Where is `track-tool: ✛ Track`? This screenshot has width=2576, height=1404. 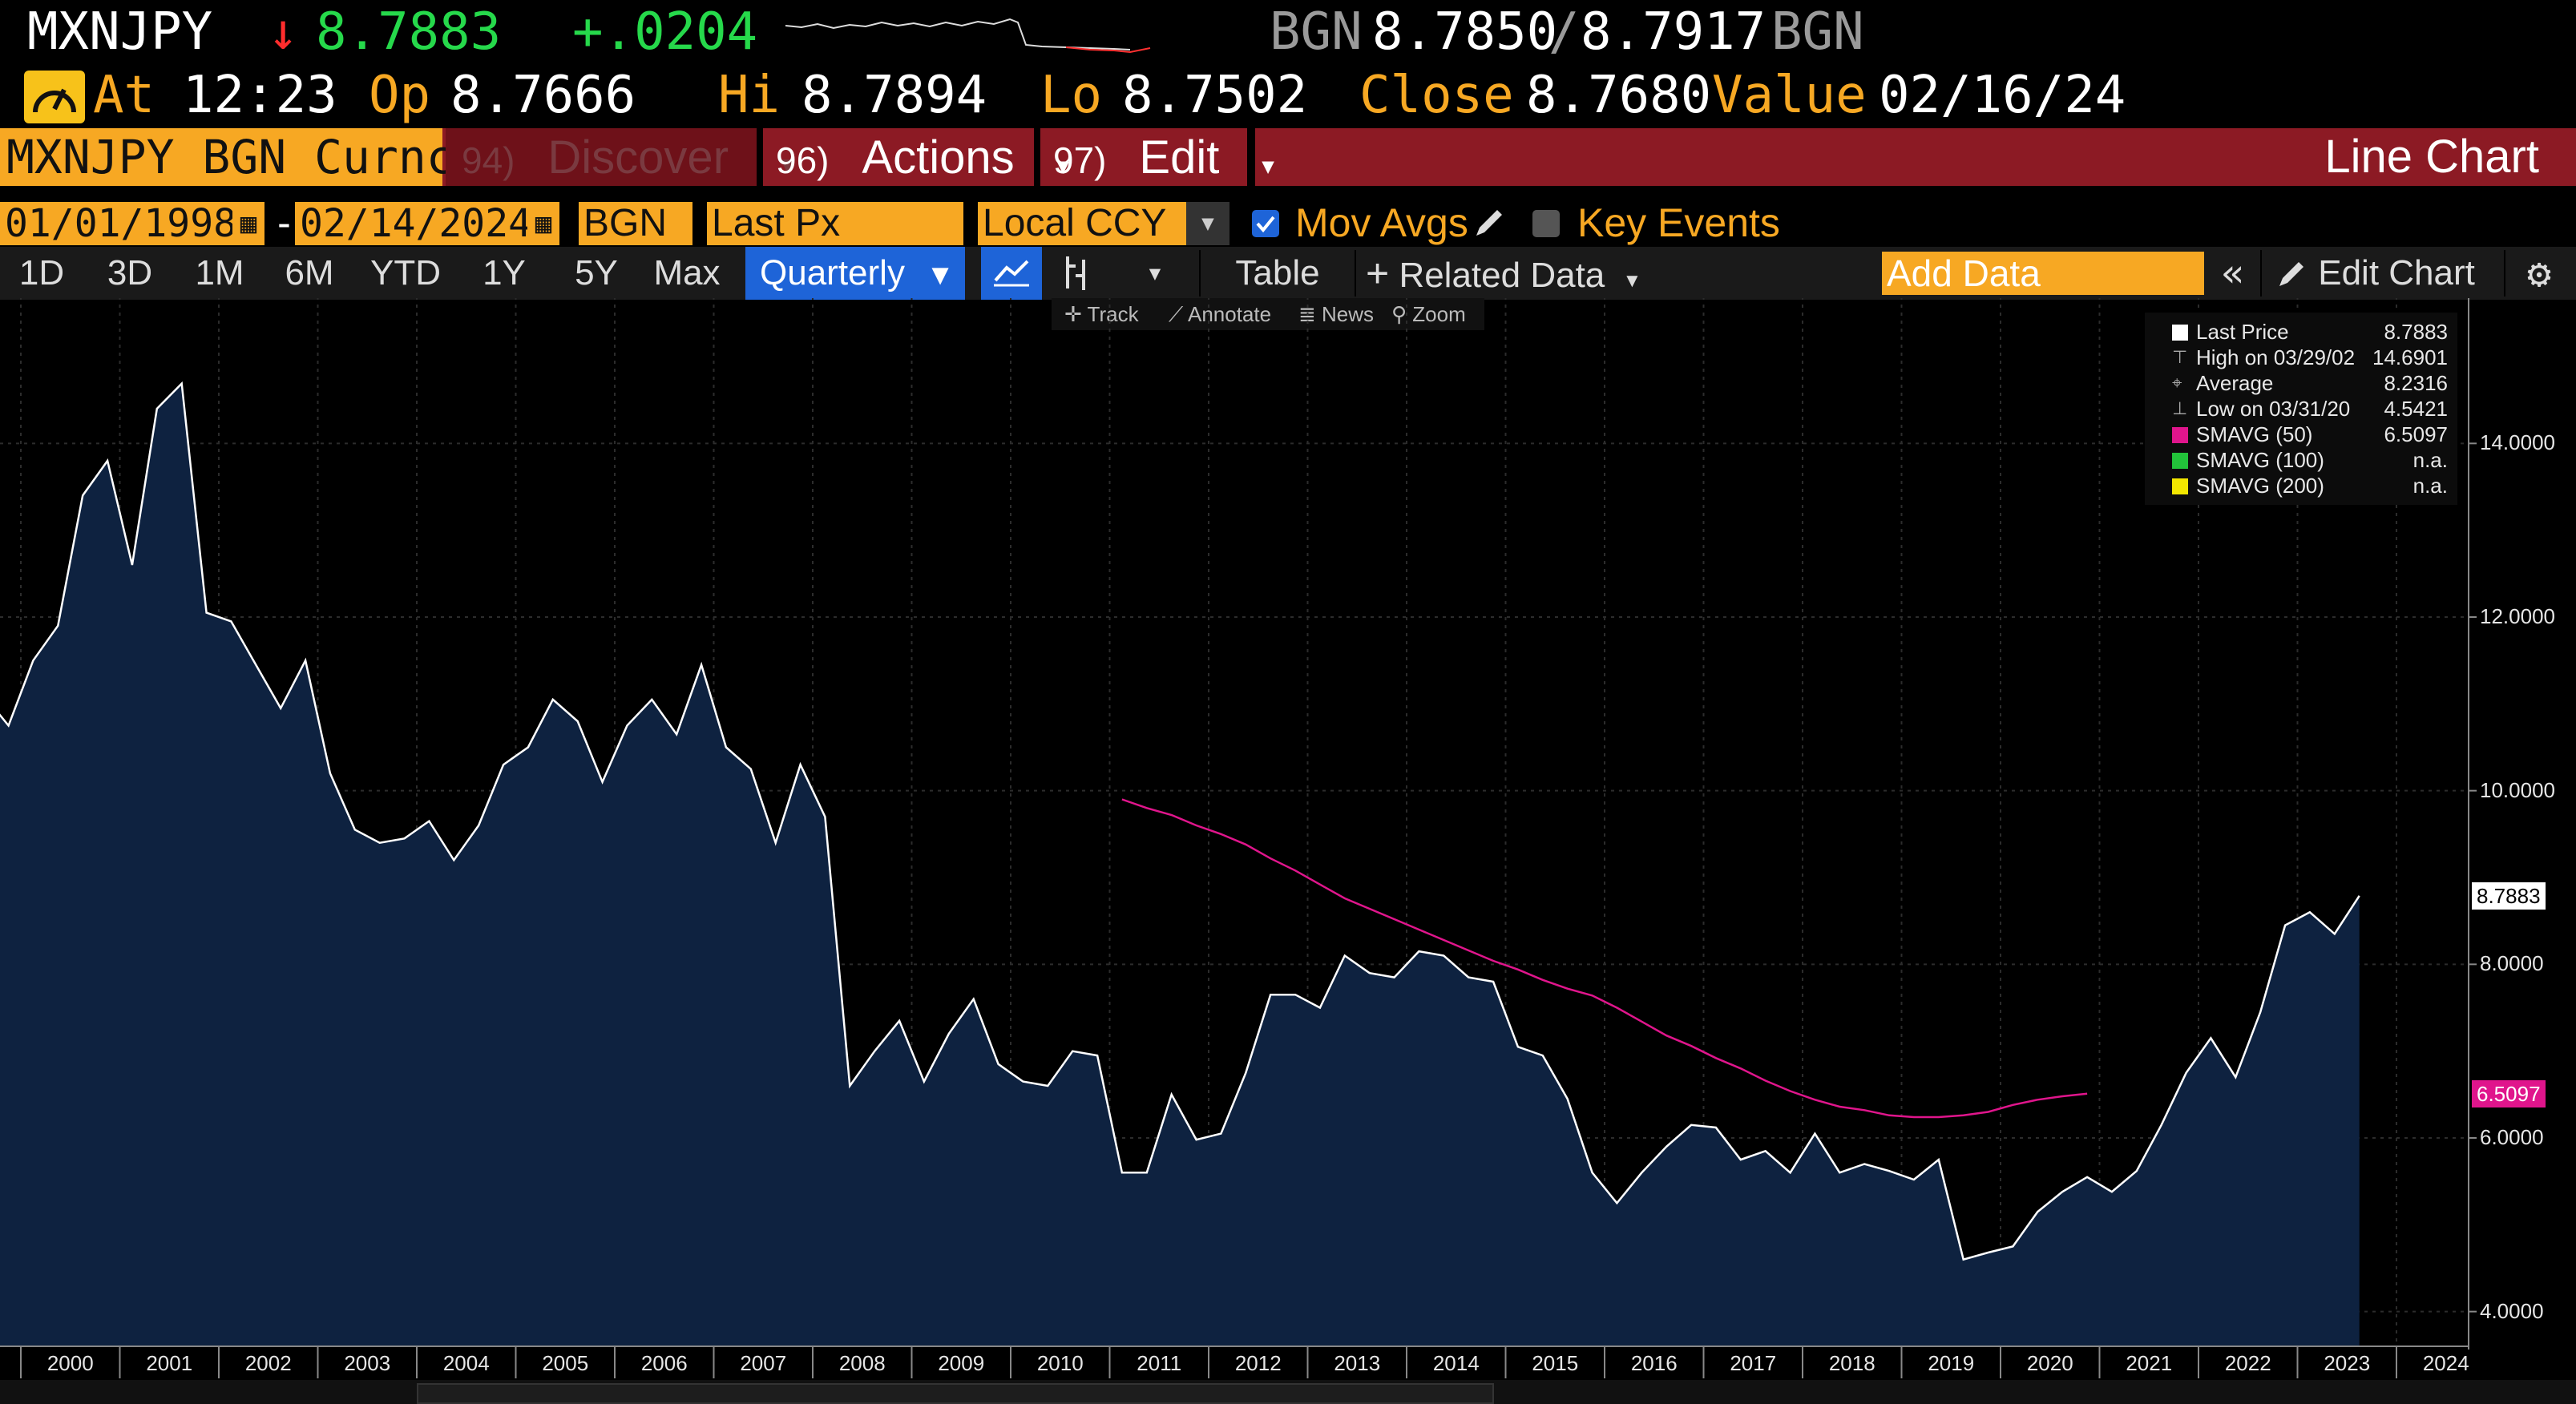 track-tool: ✛ Track is located at coordinates (1102, 314).